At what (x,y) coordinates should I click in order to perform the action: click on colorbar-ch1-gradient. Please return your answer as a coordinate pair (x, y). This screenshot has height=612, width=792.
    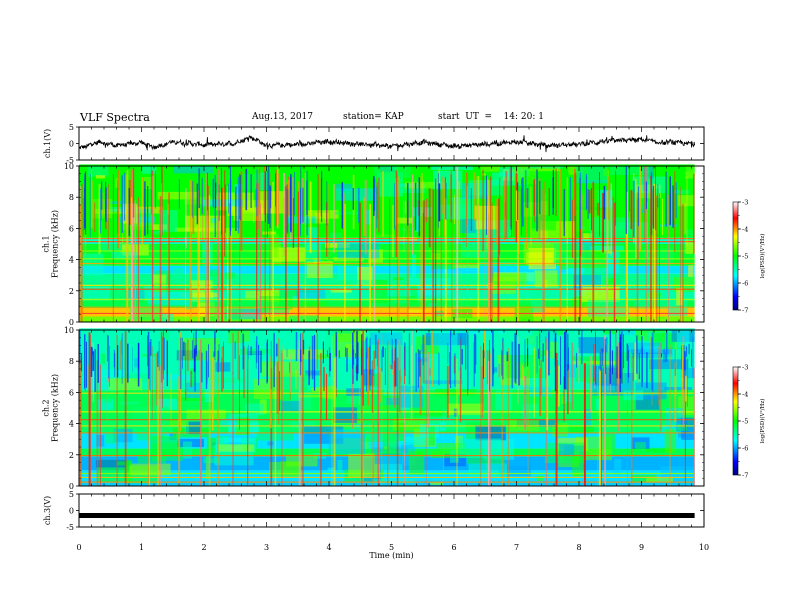
    Looking at the image, I should click on (735, 256).